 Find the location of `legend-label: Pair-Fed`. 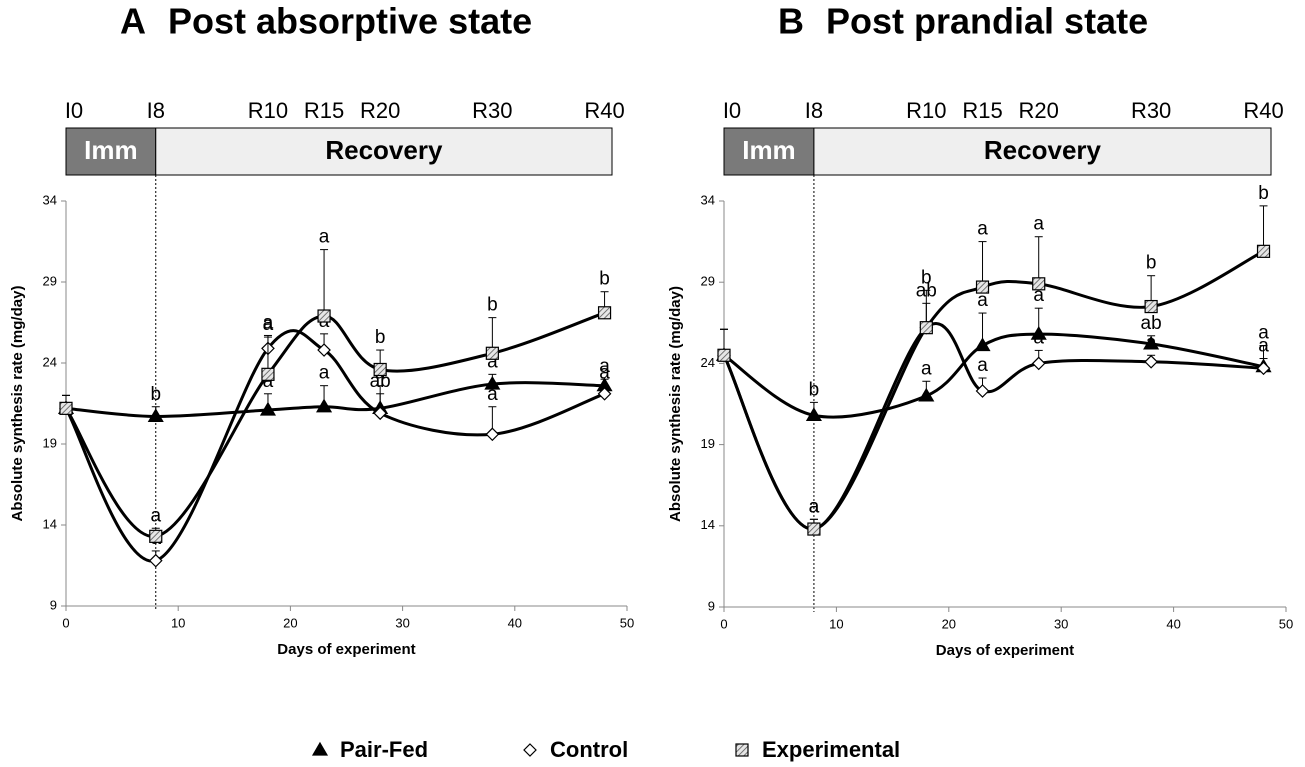

legend-label: Pair-Fed is located at coordinates (384, 749).